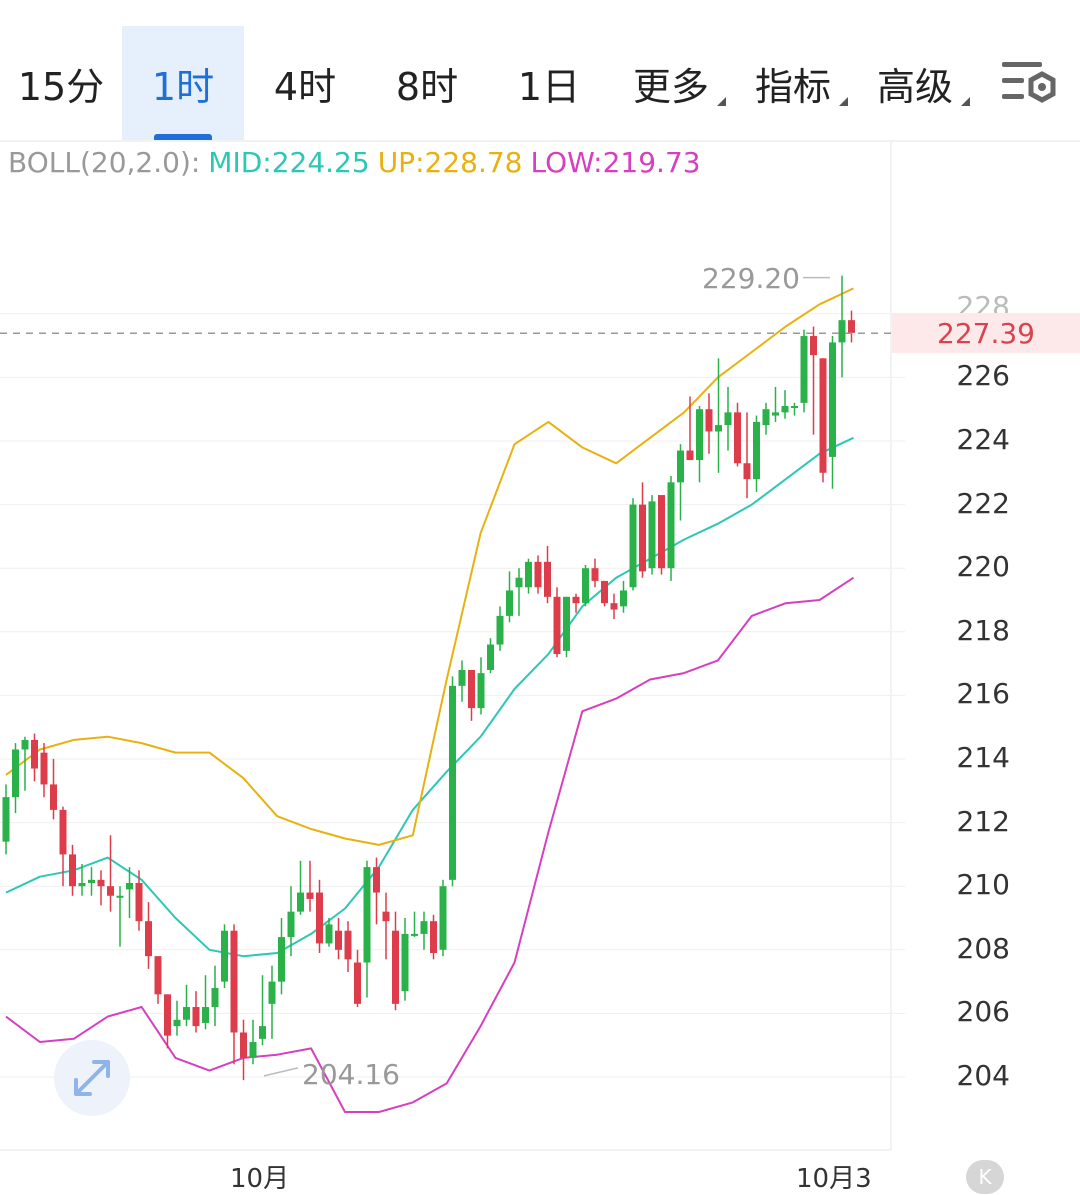 Image resolution: width=1080 pixels, height=1195 pixels. What do you see at coordinates (751, 278) in the screenshot?
I see `high-price-annotation: 229.20` at bounding box center [751, 278].